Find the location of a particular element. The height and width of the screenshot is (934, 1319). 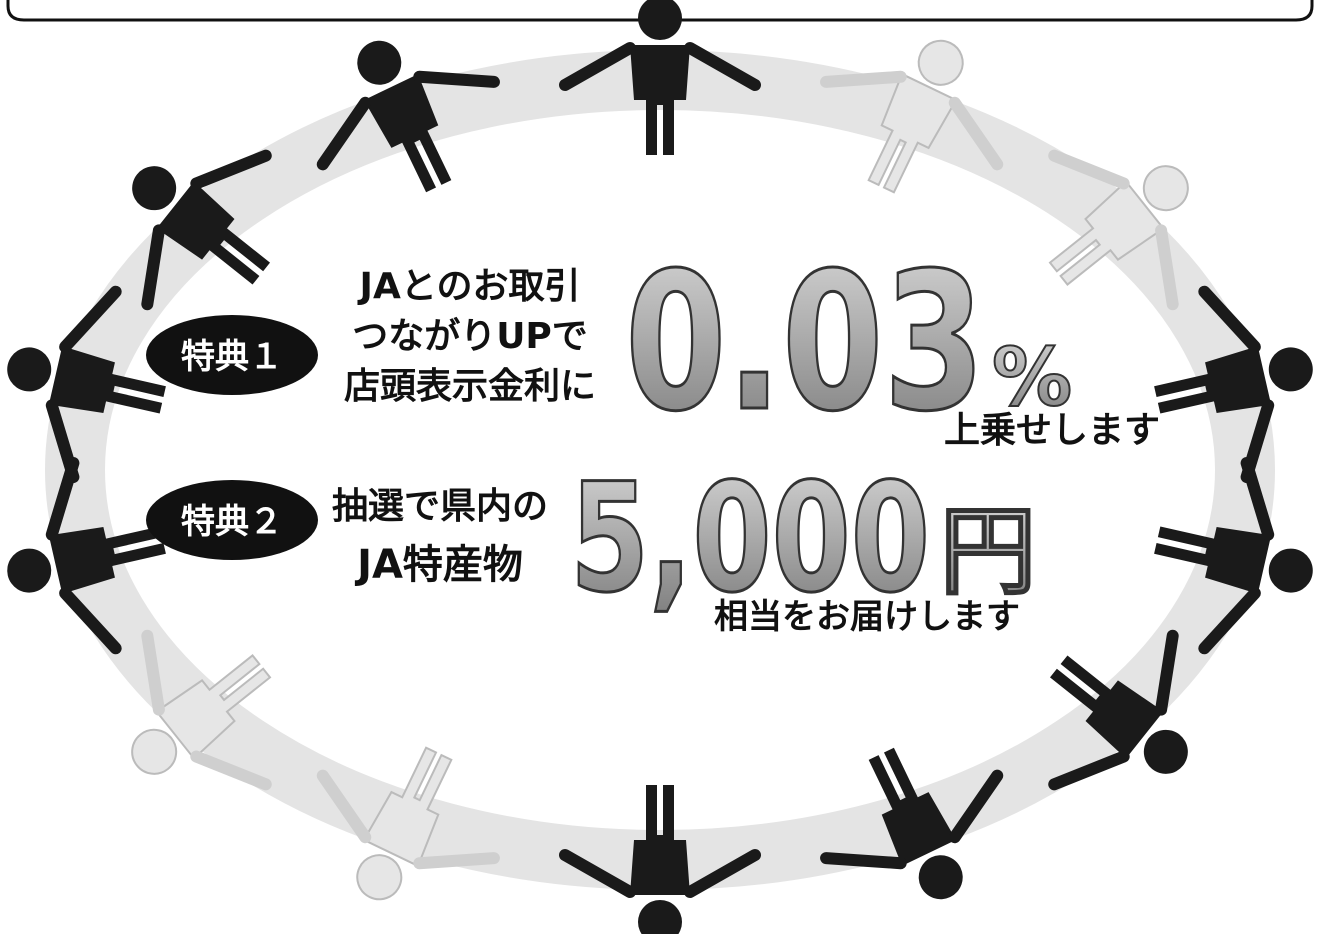

benefit-note: 上乗せします is located at coordinates (1052, 430).